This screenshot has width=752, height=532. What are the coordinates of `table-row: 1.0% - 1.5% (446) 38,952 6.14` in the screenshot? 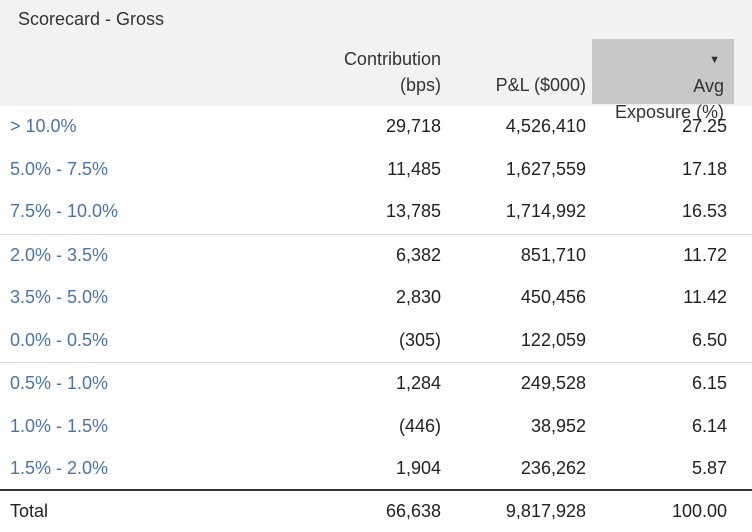 It's located at (376, 427).